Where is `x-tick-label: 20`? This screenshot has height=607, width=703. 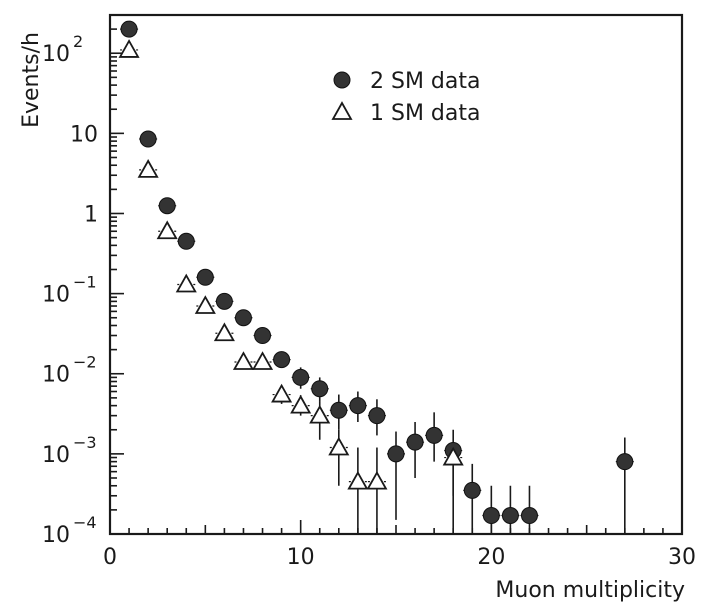
x-tick-label: 20 is located at coordinates (491, 557).